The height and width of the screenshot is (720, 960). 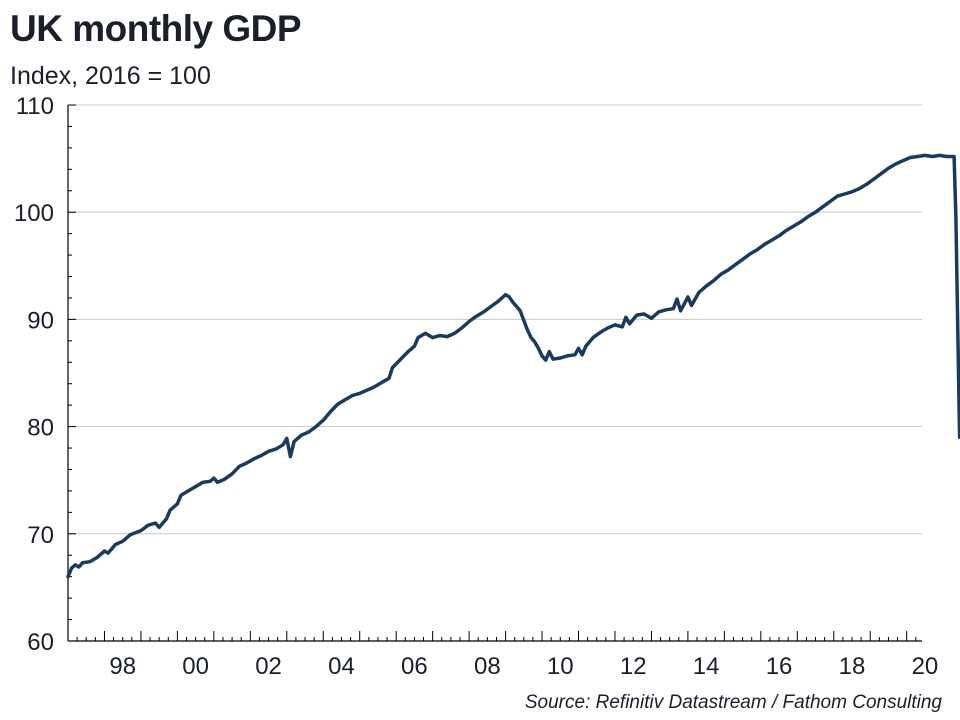 I want to click on x-tick-label-02: 02, so click(x=268, y=666).